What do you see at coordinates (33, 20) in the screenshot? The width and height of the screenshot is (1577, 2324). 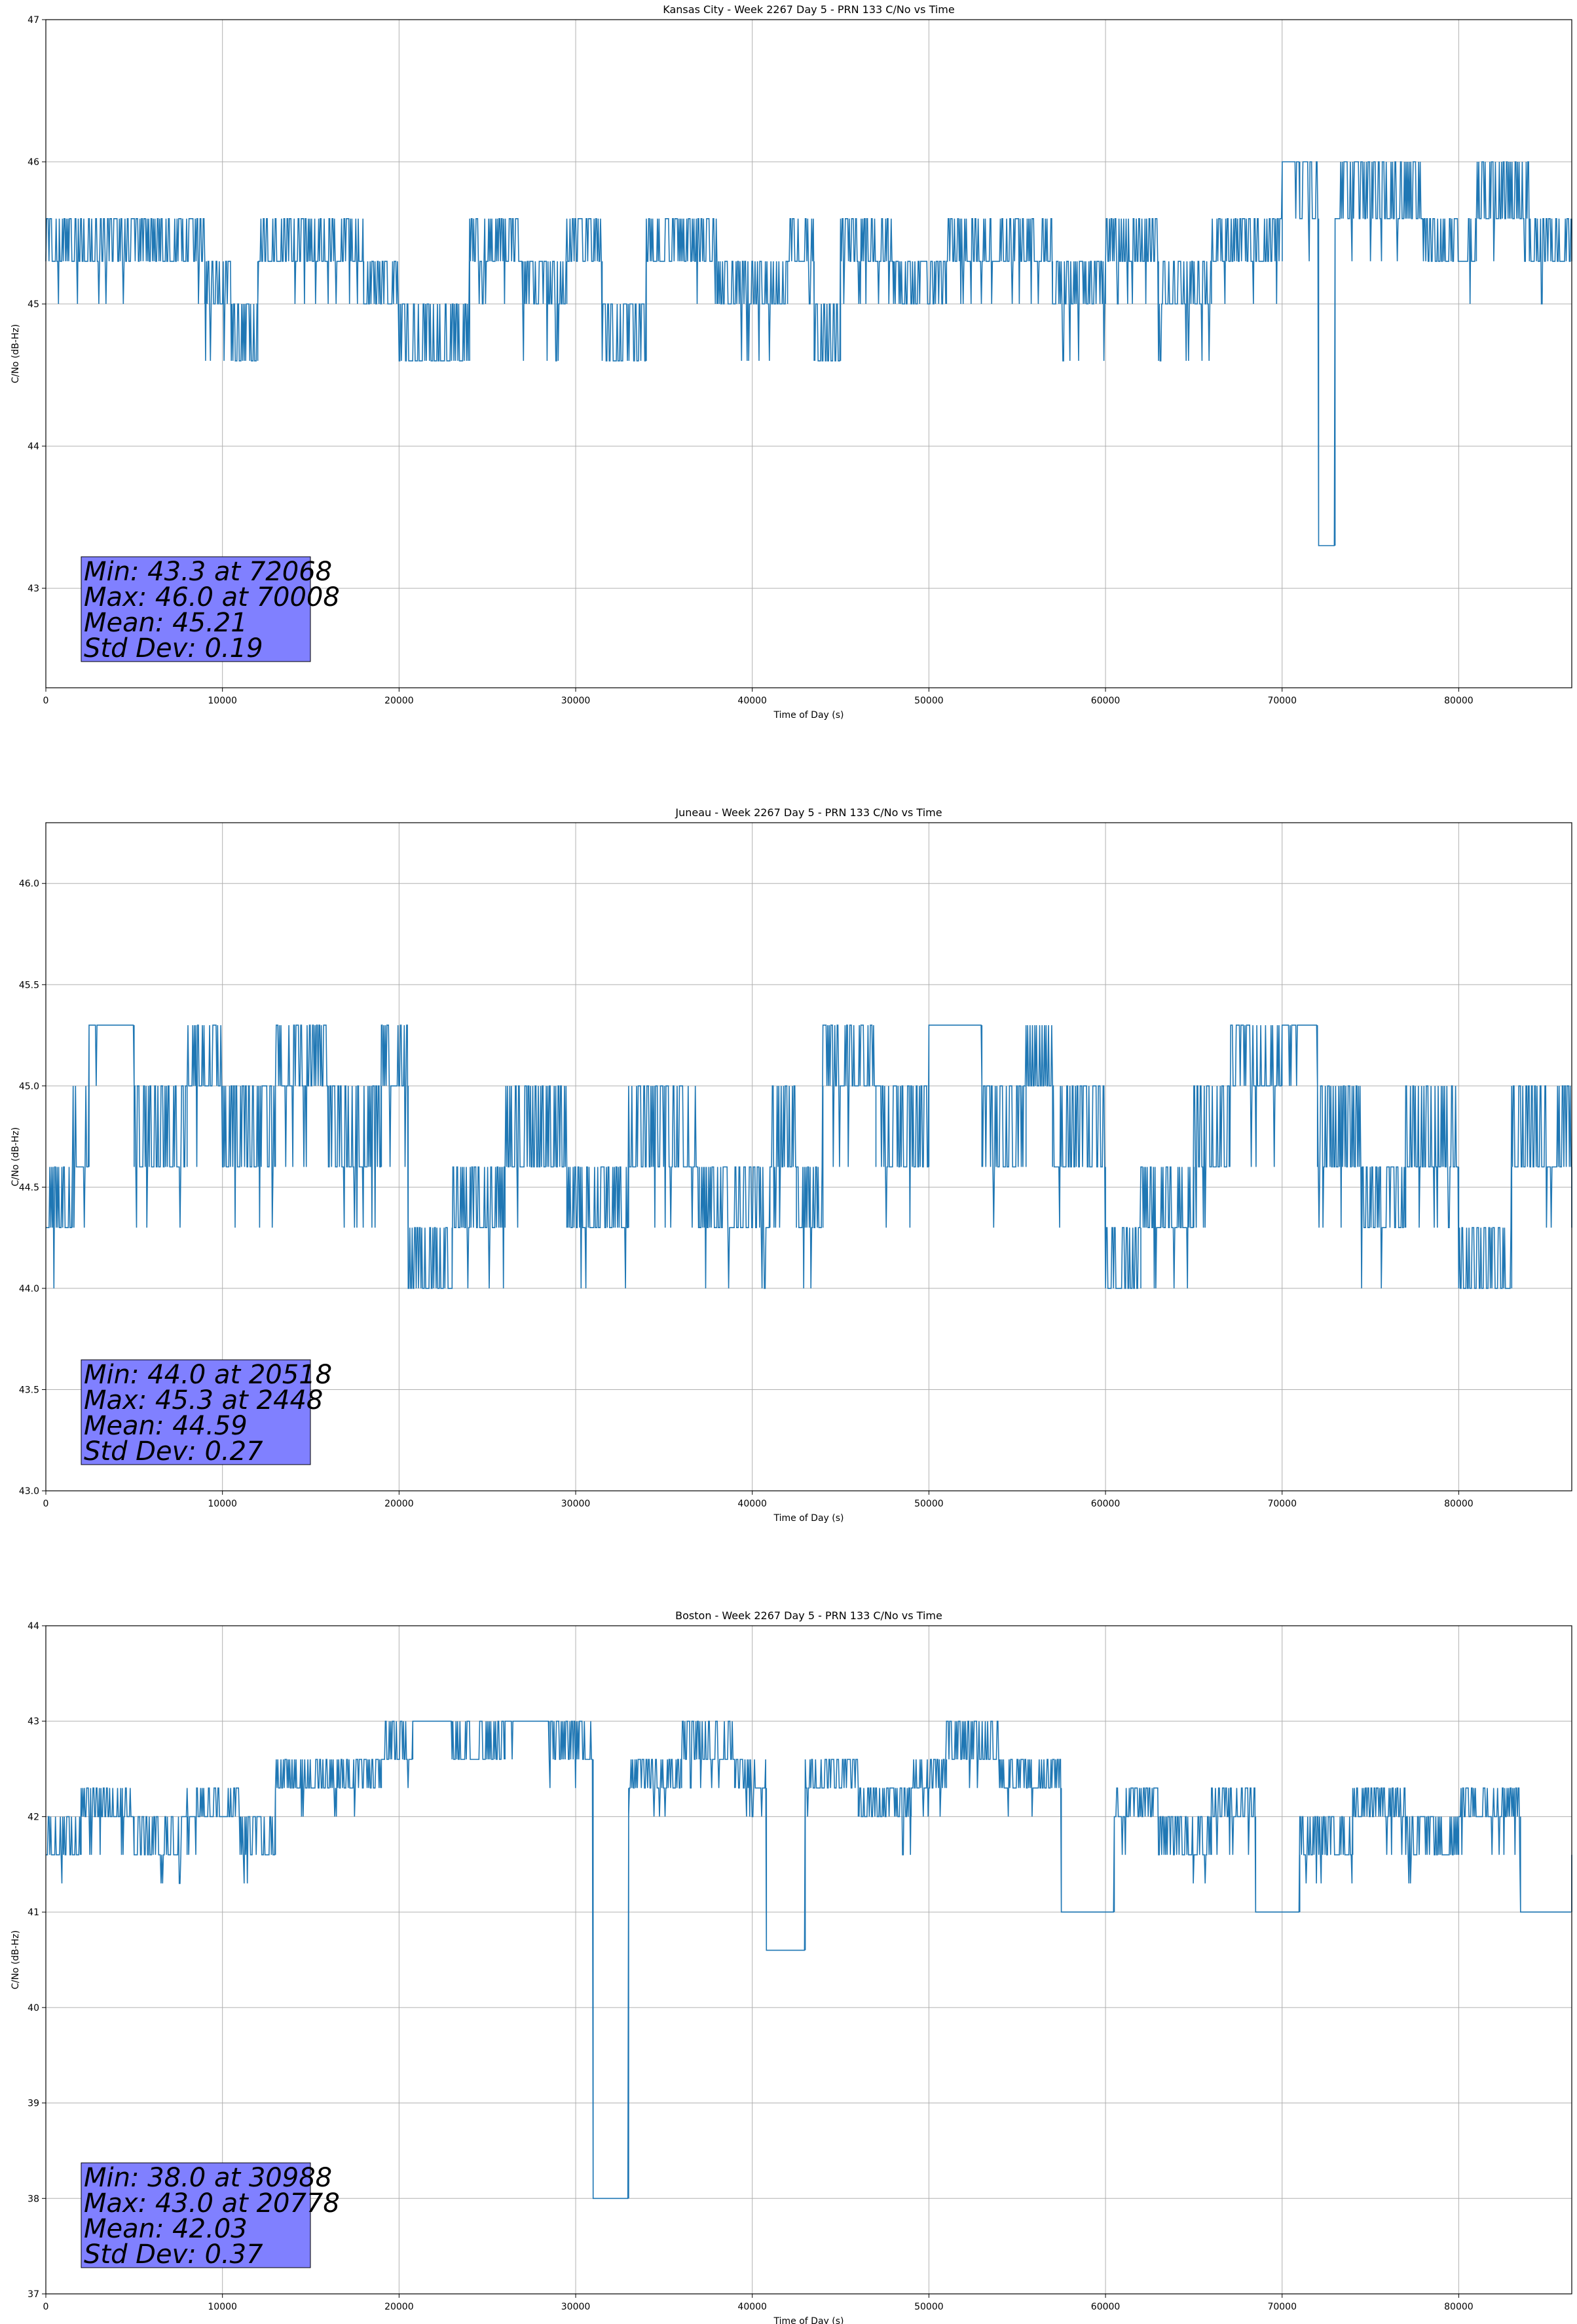 I see `y-tick-label: 47` at bounding box center [33, 20].